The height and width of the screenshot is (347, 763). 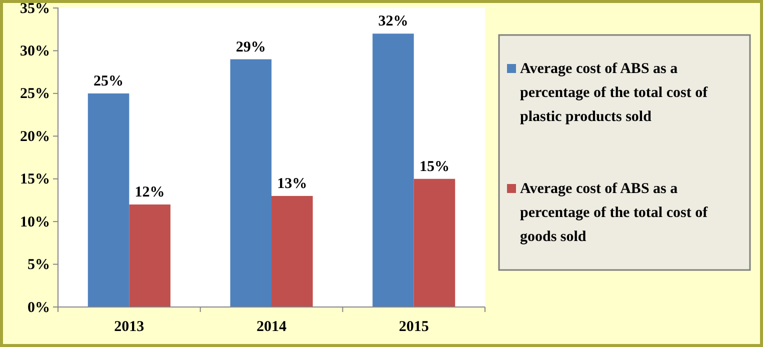 What do you see at coordinates (129, 327) in the screenshot?
I see `x-tick-label: 2013` at bounding box center [129, 327].